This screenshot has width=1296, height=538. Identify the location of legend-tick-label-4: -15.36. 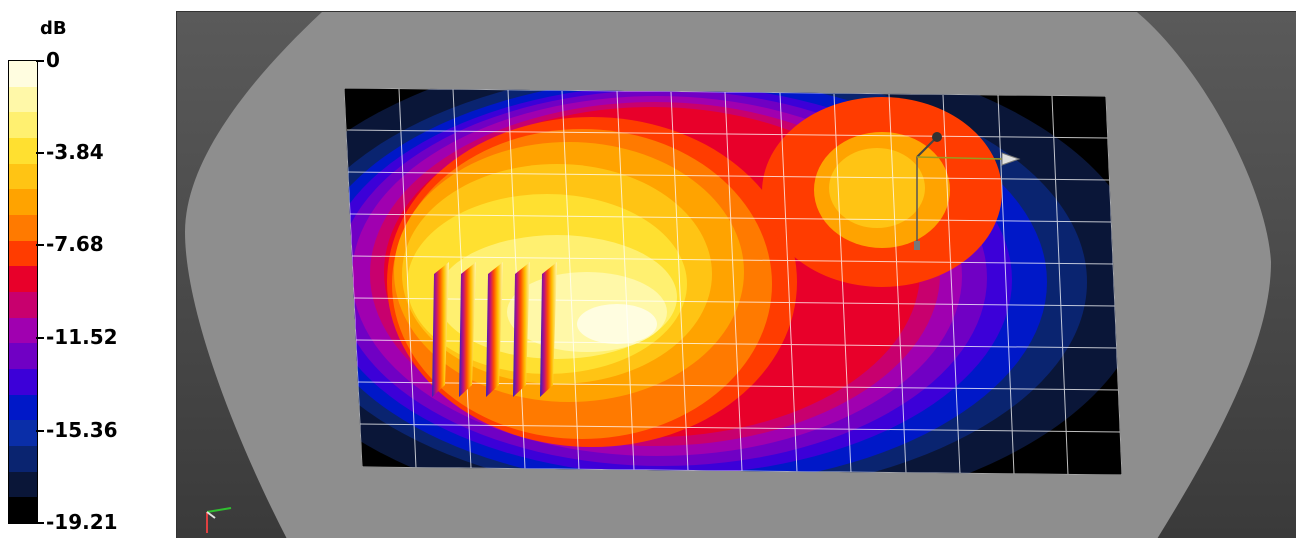
(82, 430).